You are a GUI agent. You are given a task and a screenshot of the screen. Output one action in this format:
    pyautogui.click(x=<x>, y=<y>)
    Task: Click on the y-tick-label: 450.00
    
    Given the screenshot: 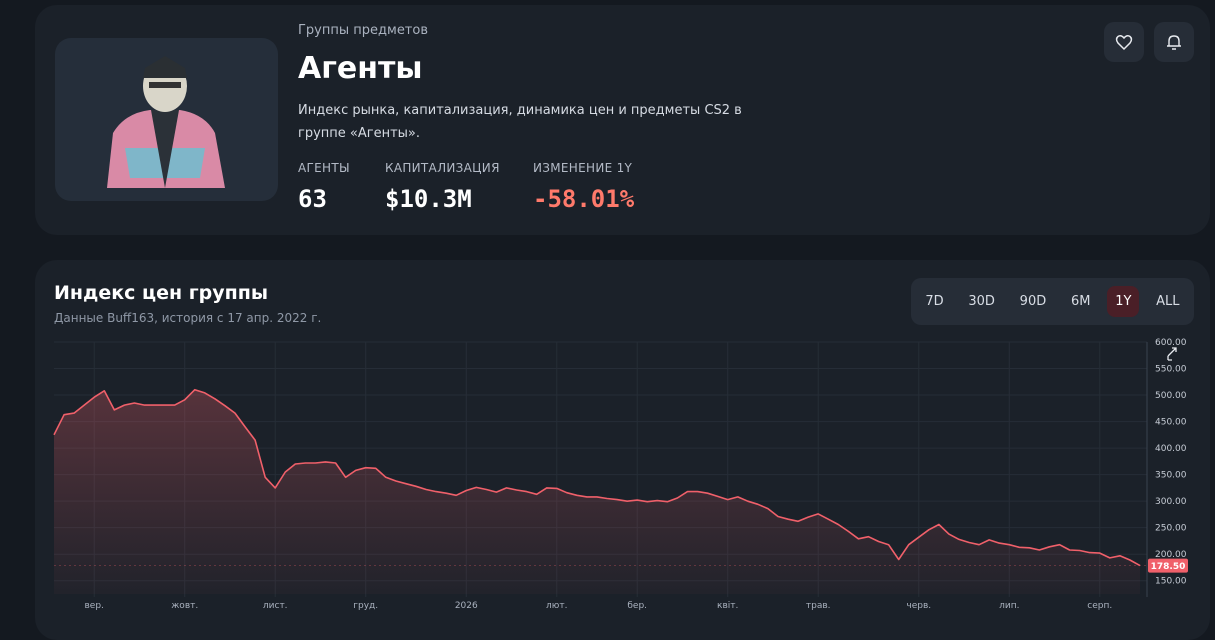 What is the action you would take?
    pyautogui.click(x=1171, y=423)
    